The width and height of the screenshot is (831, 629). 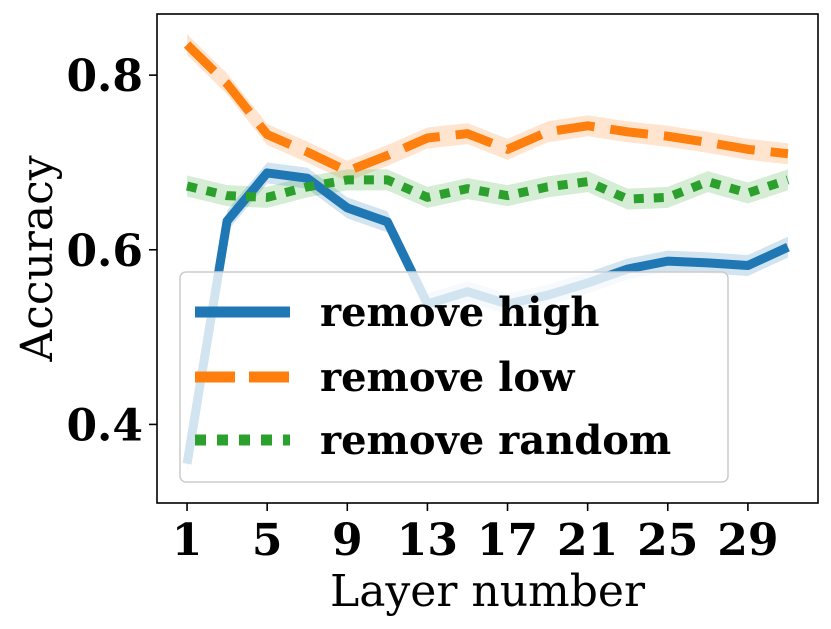 I want to click on x-tick-label: 5, so click(x=267, y=540).